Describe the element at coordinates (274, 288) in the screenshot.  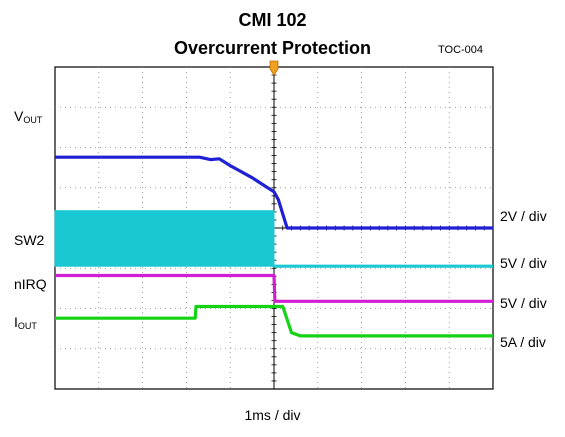
I see `trace-nirq` at that location.